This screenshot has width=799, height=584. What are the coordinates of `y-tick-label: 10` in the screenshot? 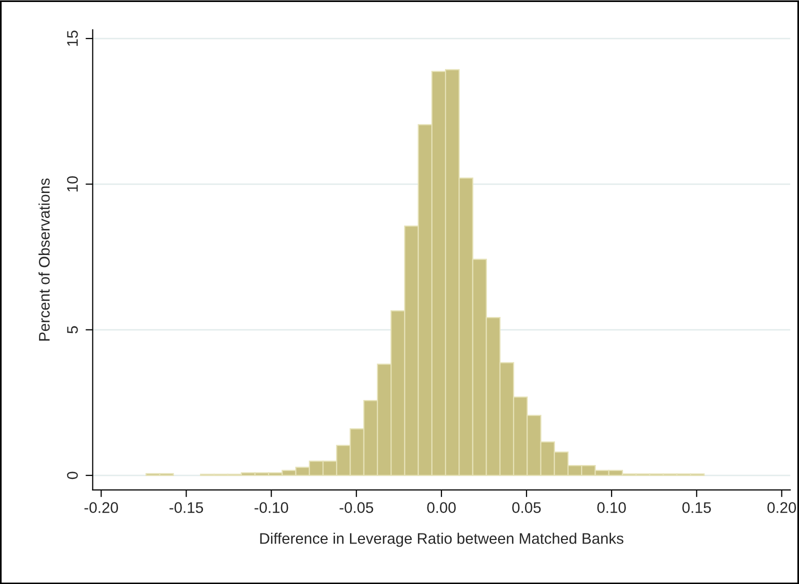 It's located at (72, 184).